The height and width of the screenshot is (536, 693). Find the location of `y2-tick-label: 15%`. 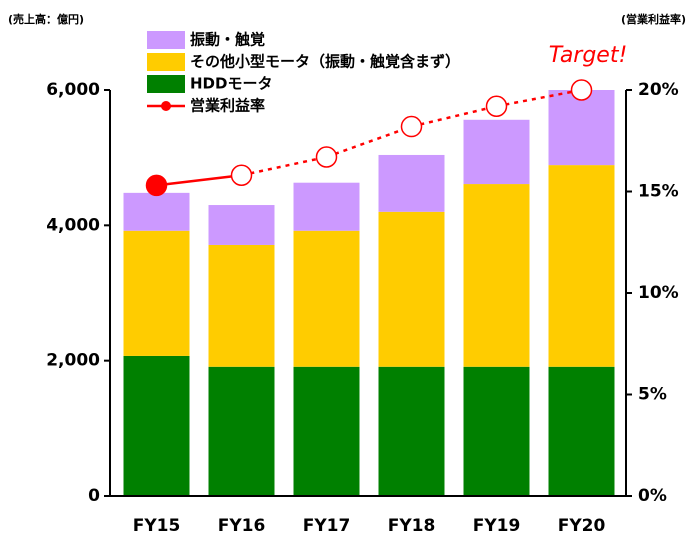

y2-tick-label: 15% is located at coordinates (658, 192).